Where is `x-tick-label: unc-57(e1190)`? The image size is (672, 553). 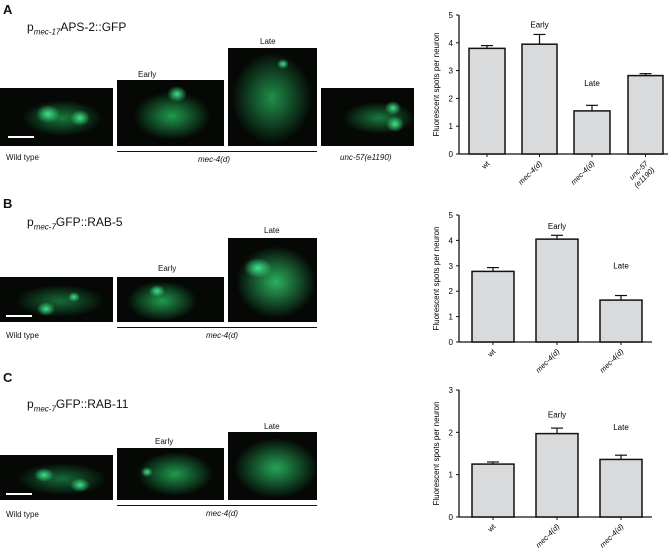
x-tick-label: unc-57(e1190) is located at coordinates (641, 173).